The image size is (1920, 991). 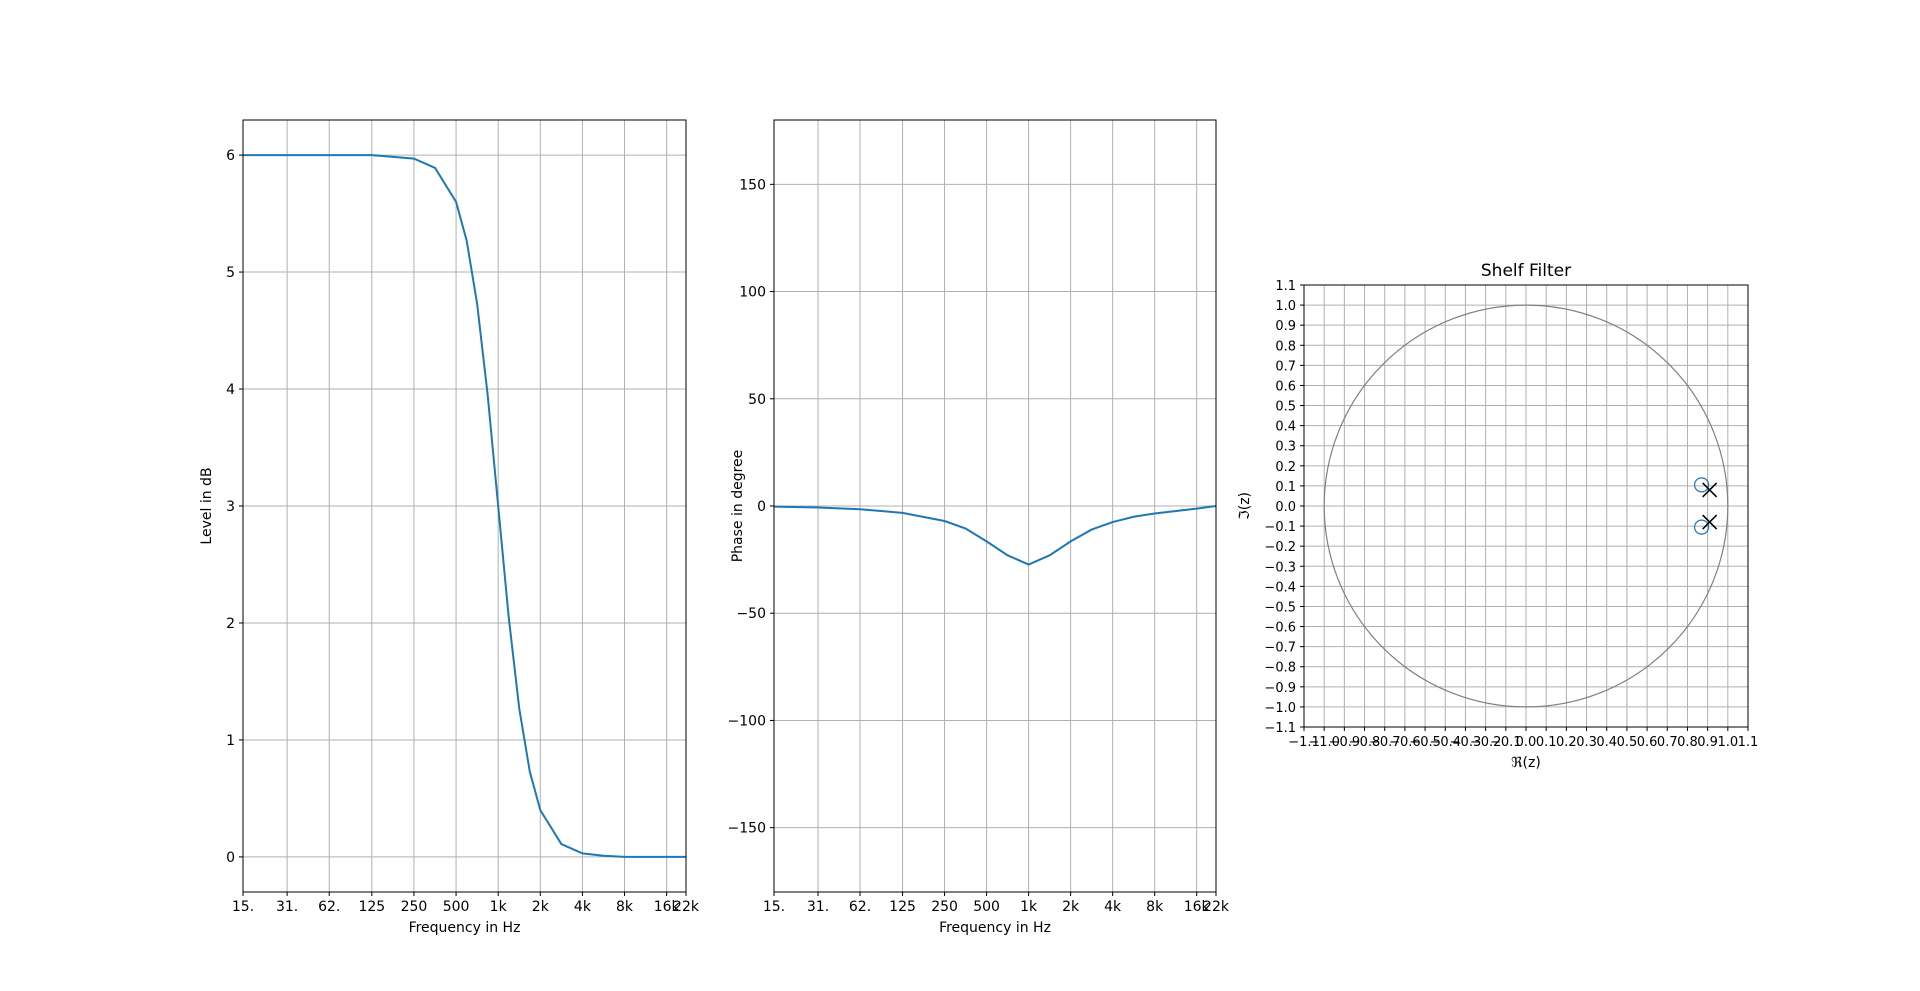 I want to click on x-tick-label: 0.1, so click(x=1546, y=742).